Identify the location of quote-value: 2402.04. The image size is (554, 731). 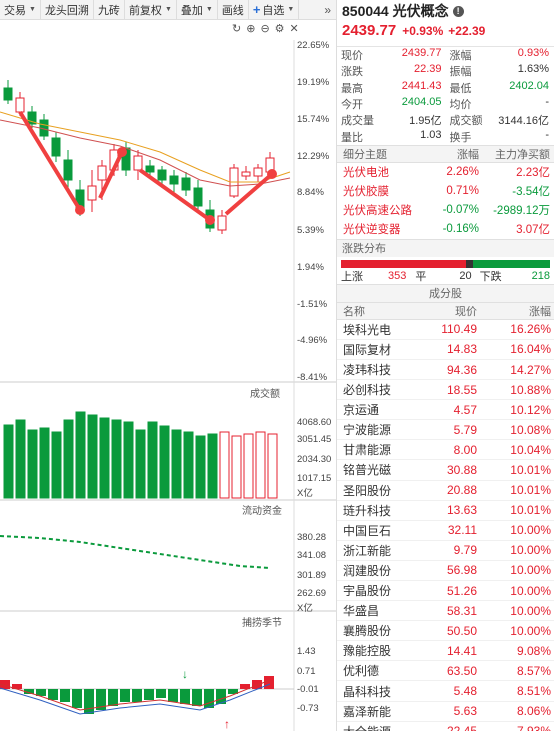
(529, 85).